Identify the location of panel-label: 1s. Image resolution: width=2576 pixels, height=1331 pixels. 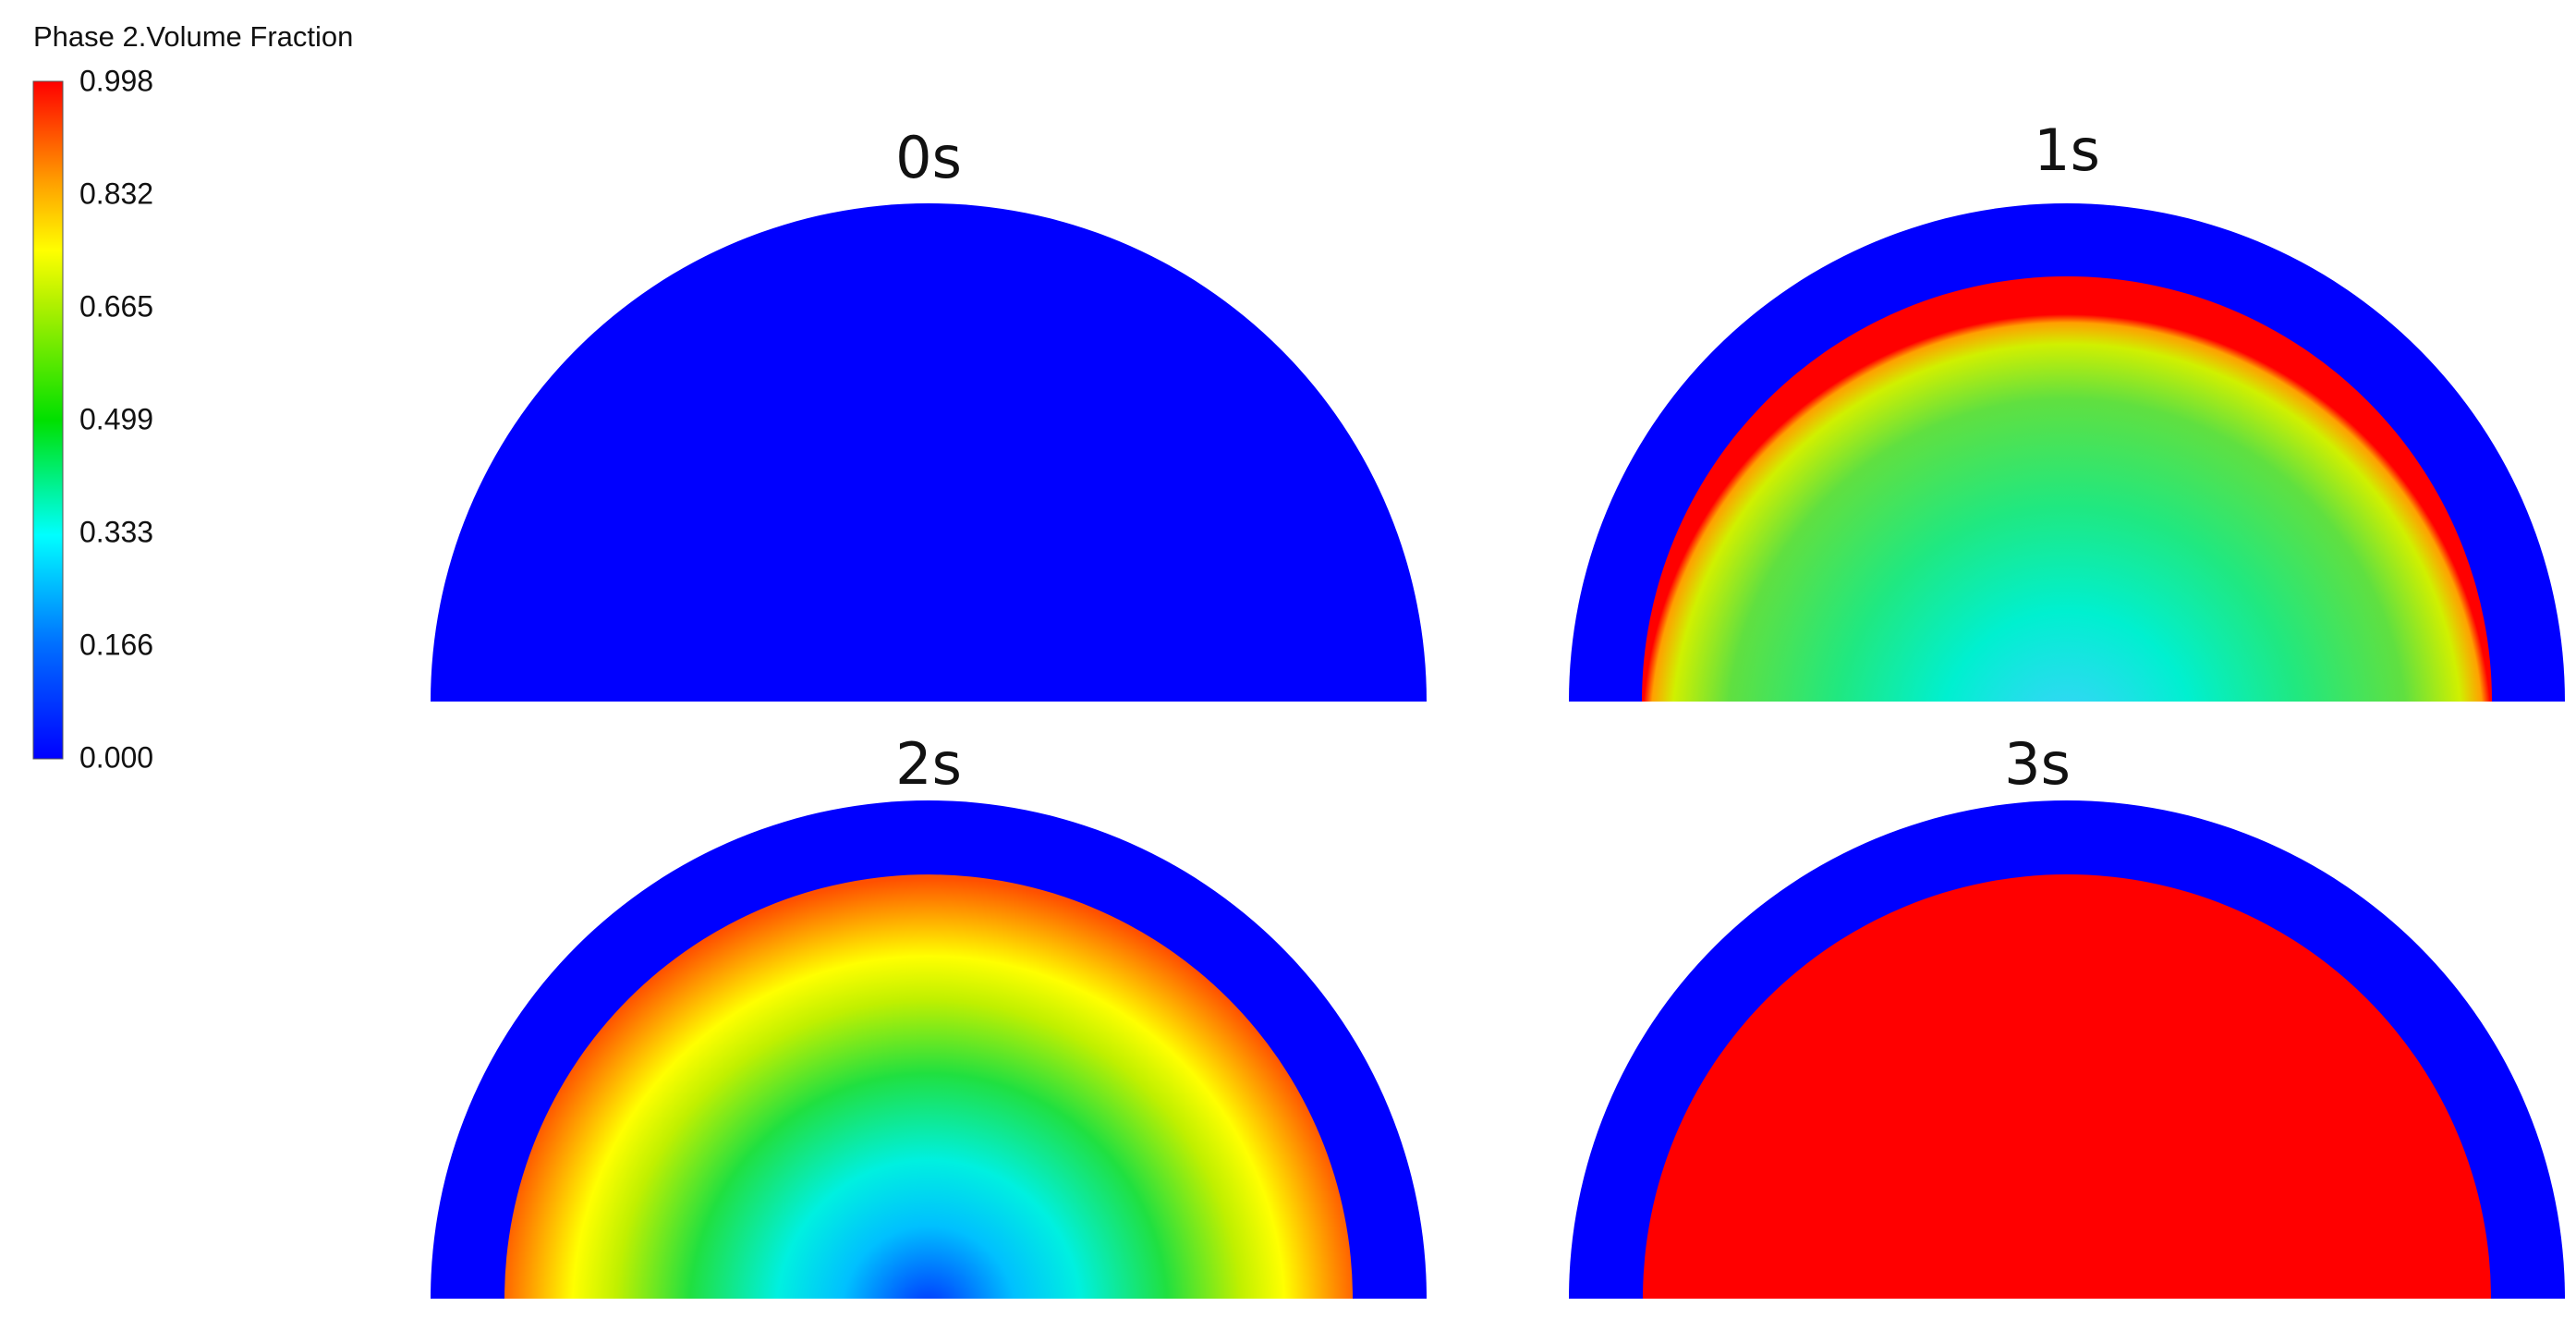
(2067, 150).